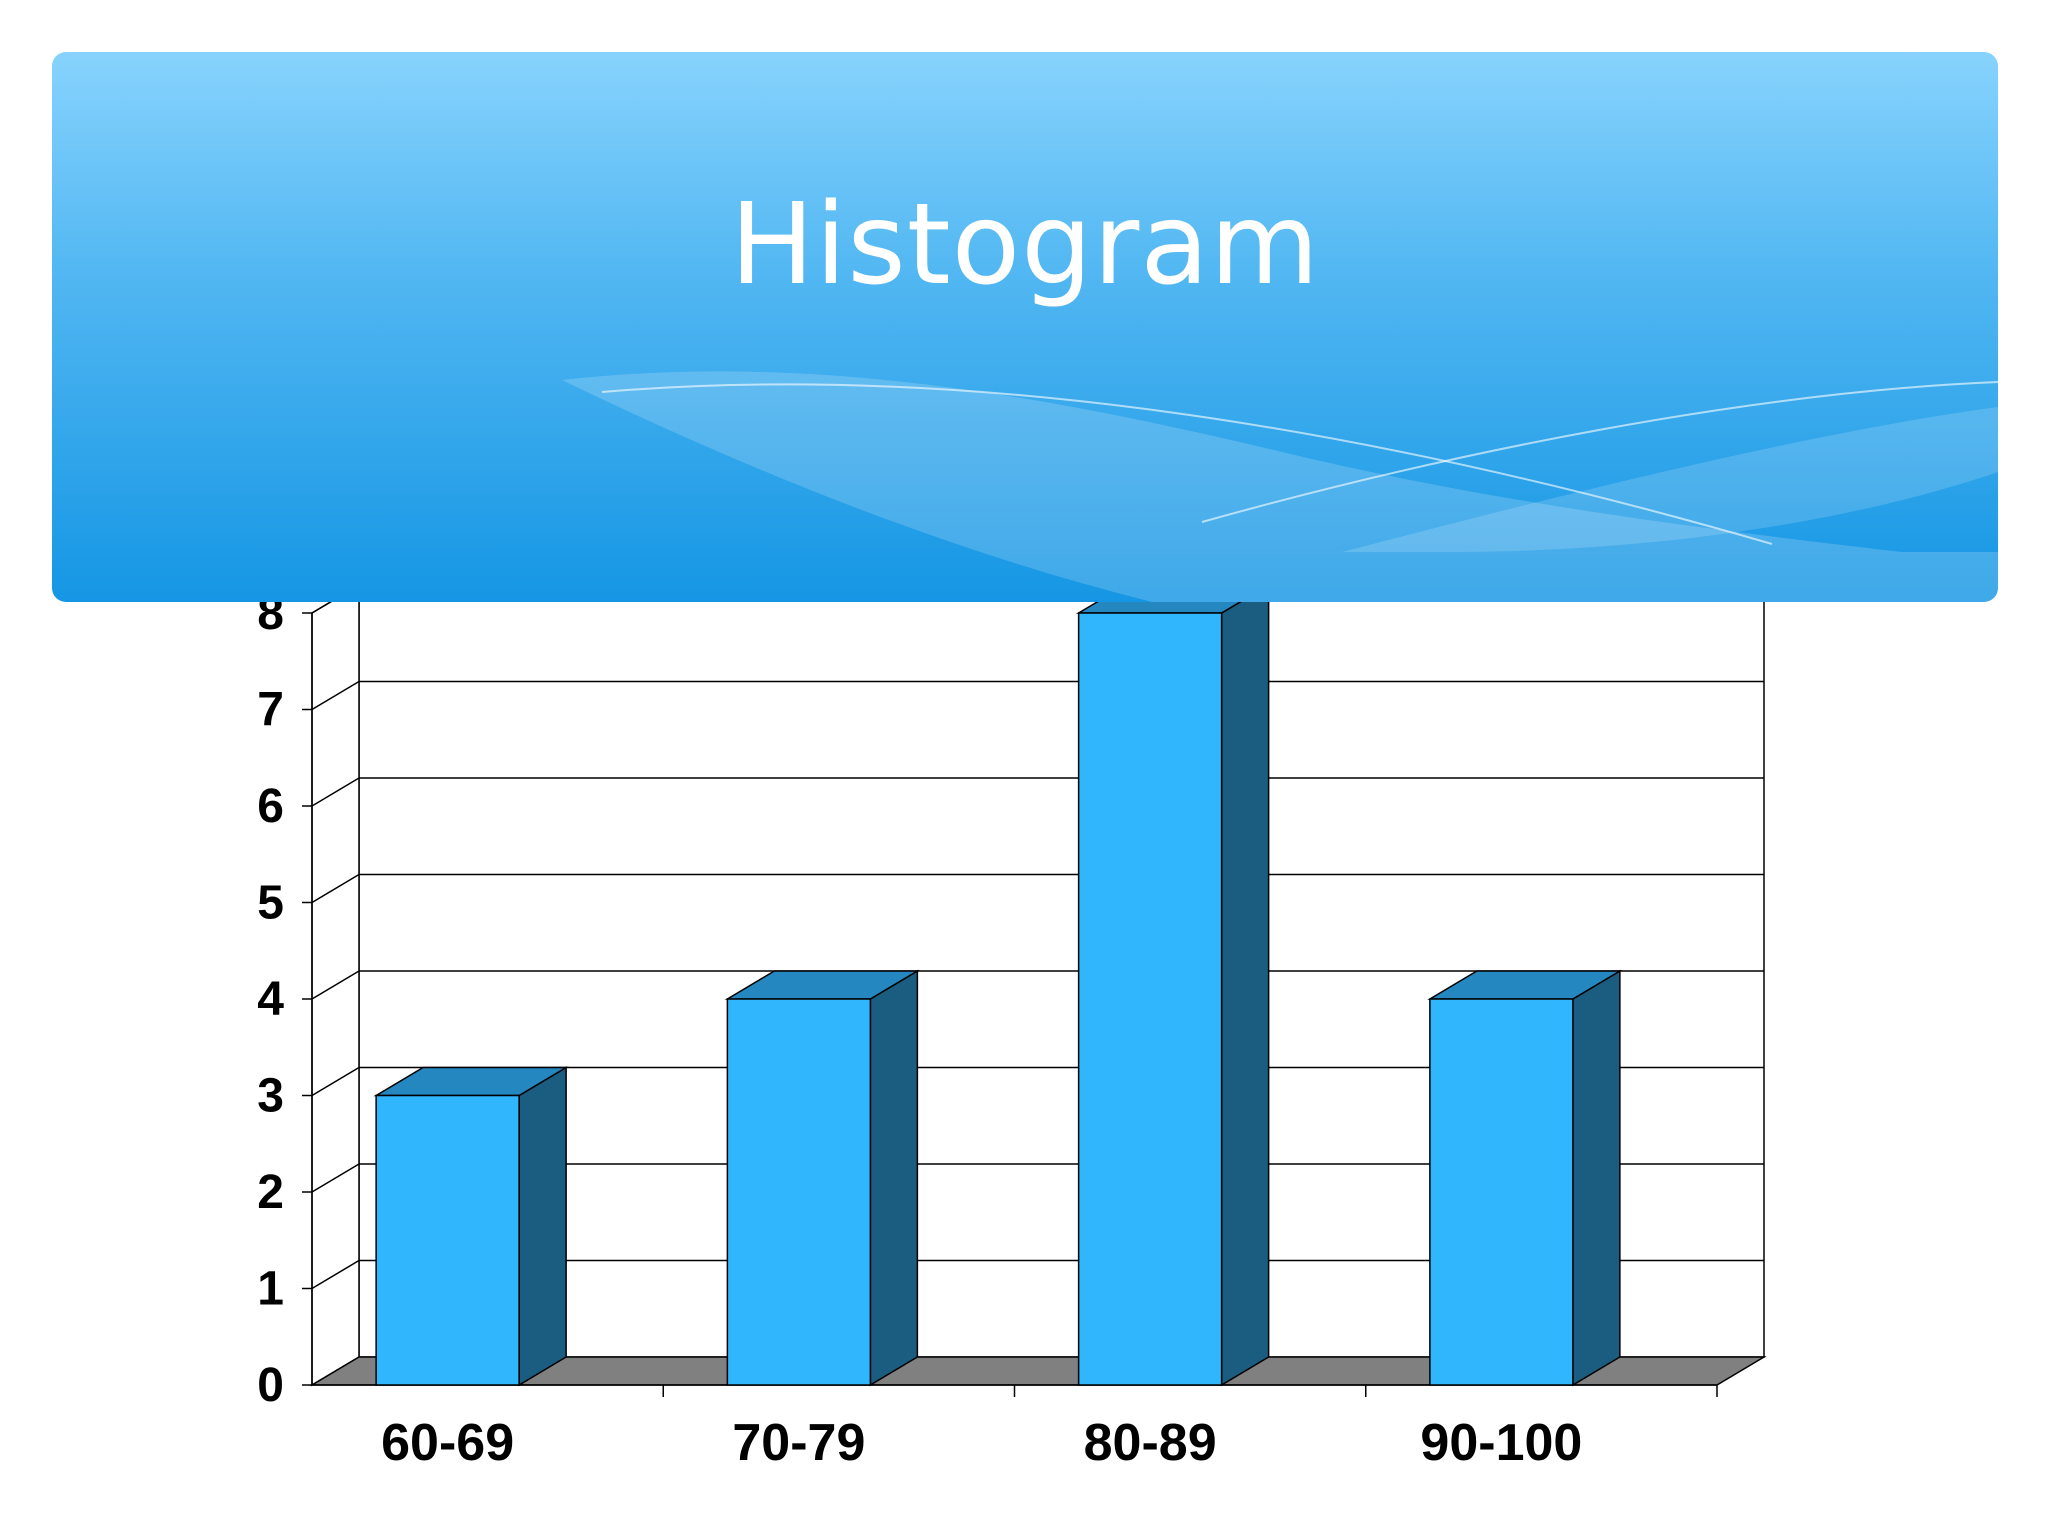 This screenshot has height=1536, width=2048. I want to click on y-tick-label: 1, so click(270, 1289).